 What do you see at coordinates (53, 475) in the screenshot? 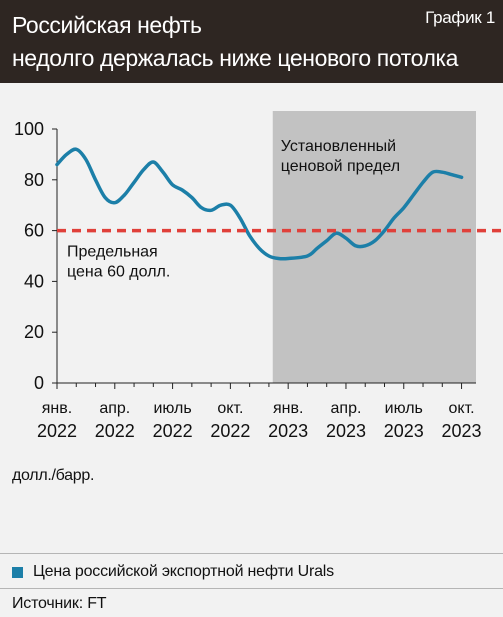
I see `y-unit-label: долл./барр.` at bounding box center [53, 475].